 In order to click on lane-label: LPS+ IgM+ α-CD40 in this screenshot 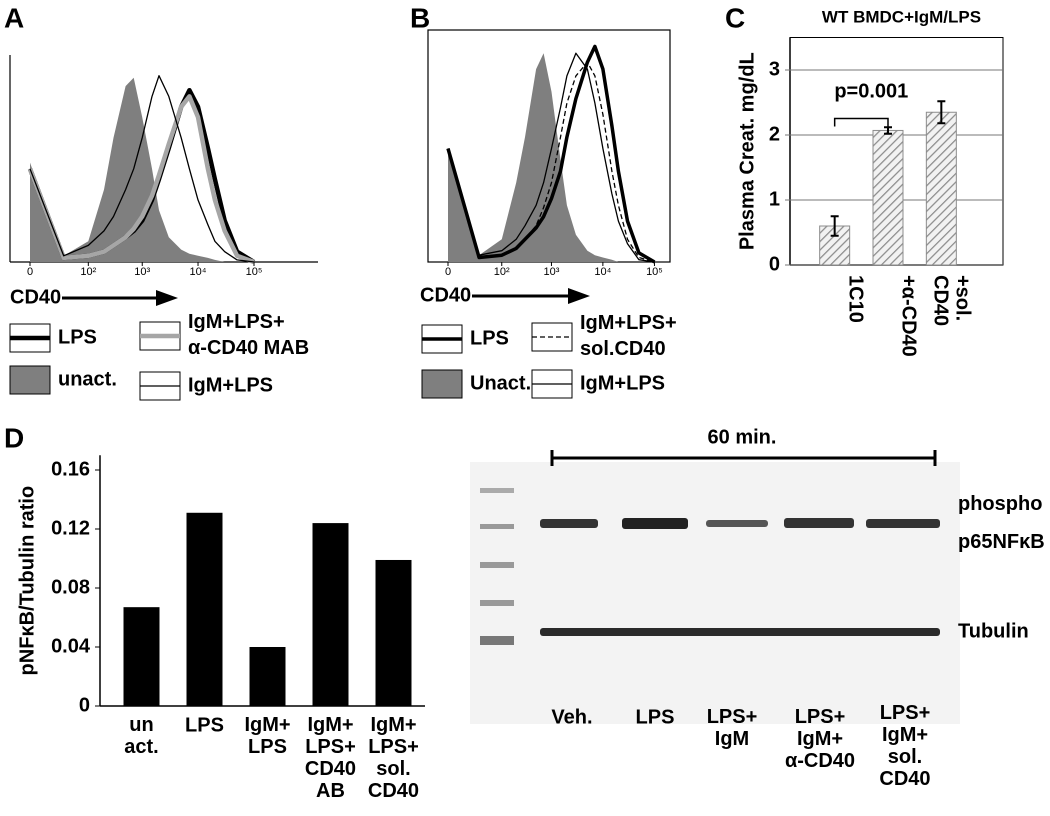, I will do `click(820, 739)`.